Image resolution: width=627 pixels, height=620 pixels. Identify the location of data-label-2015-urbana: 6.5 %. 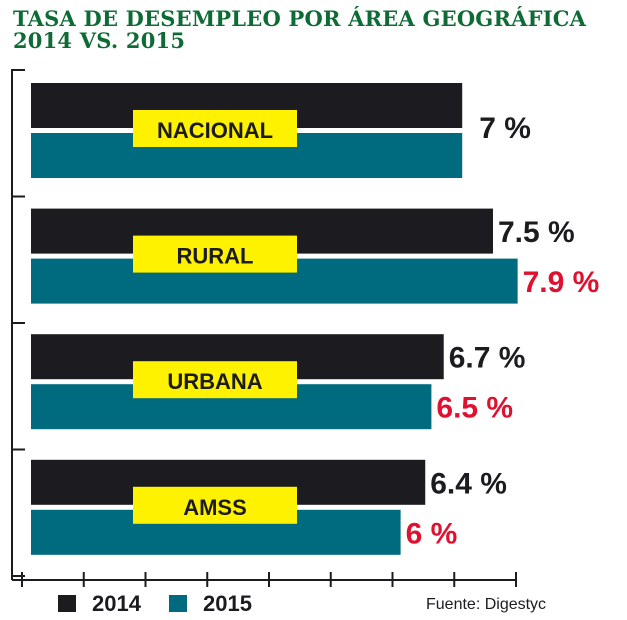
(474, 408).